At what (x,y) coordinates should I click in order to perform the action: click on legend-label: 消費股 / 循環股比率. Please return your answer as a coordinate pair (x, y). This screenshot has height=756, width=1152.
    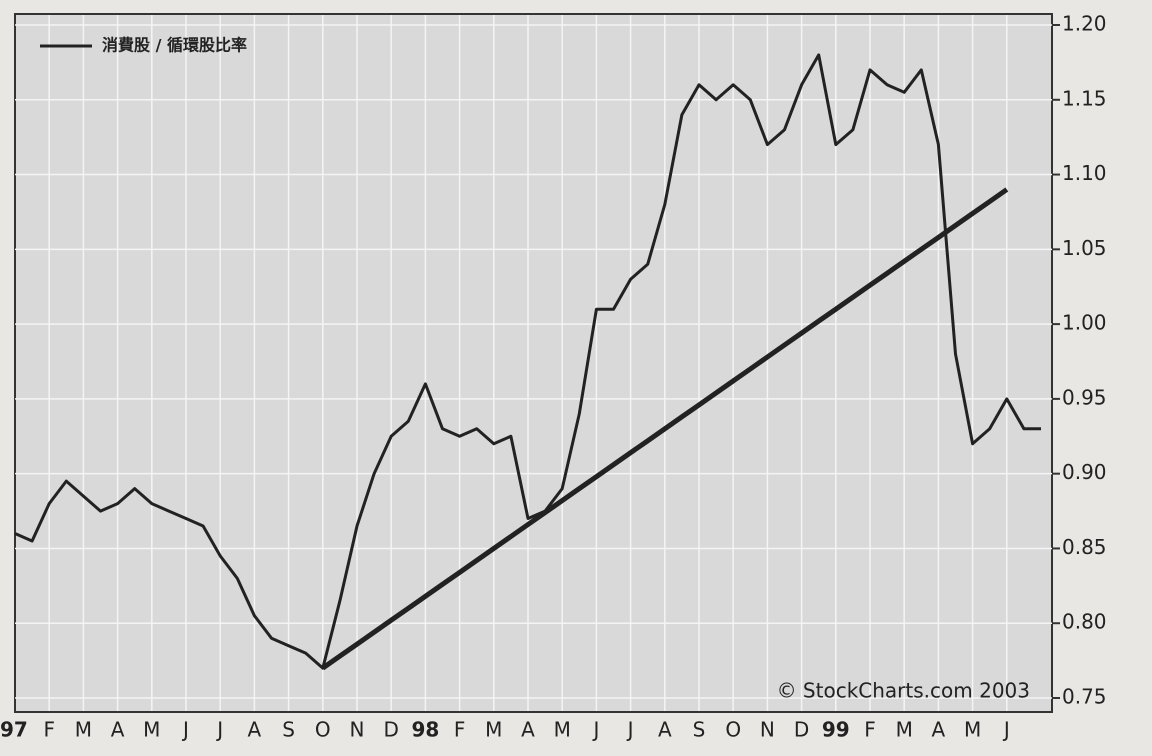
    Looking at the image, I should click on (174, 45).